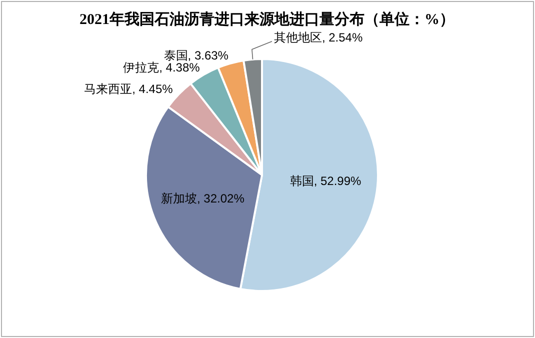  What do you see at coordinates (129, 89) in the screenshot?
I see `slice-label: 马来西亚, 4.45%` at bounding box center [129, 89].